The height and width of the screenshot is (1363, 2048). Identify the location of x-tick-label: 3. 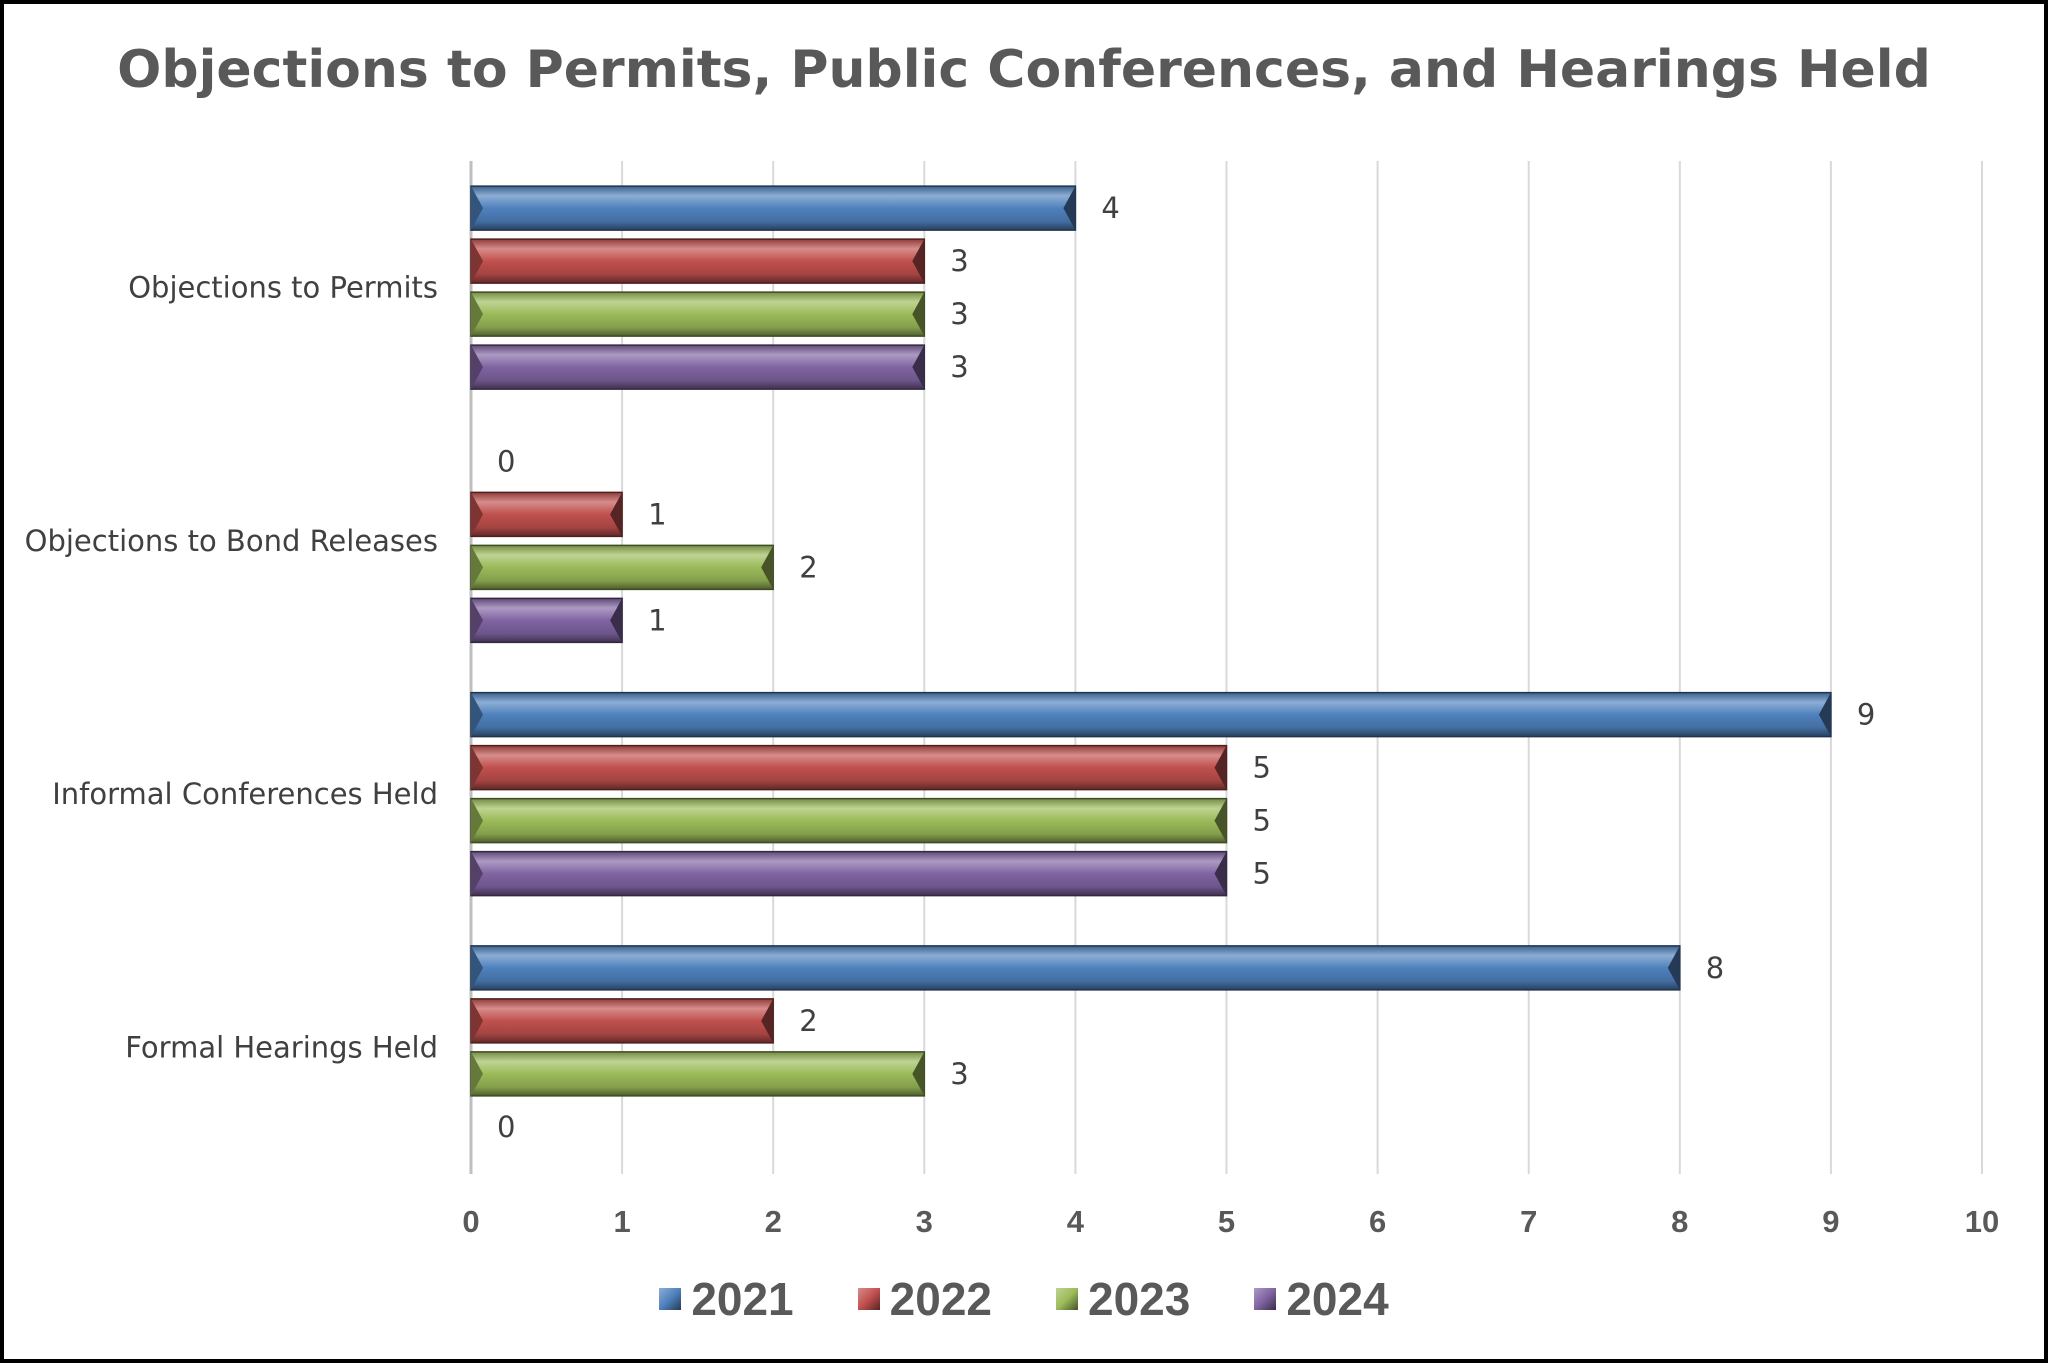
(924, 1221).